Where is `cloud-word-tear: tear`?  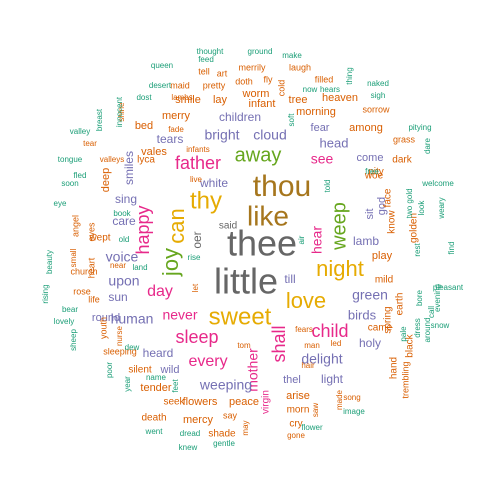 cloud-word-tear: tear is located at coordinates (90, 143).